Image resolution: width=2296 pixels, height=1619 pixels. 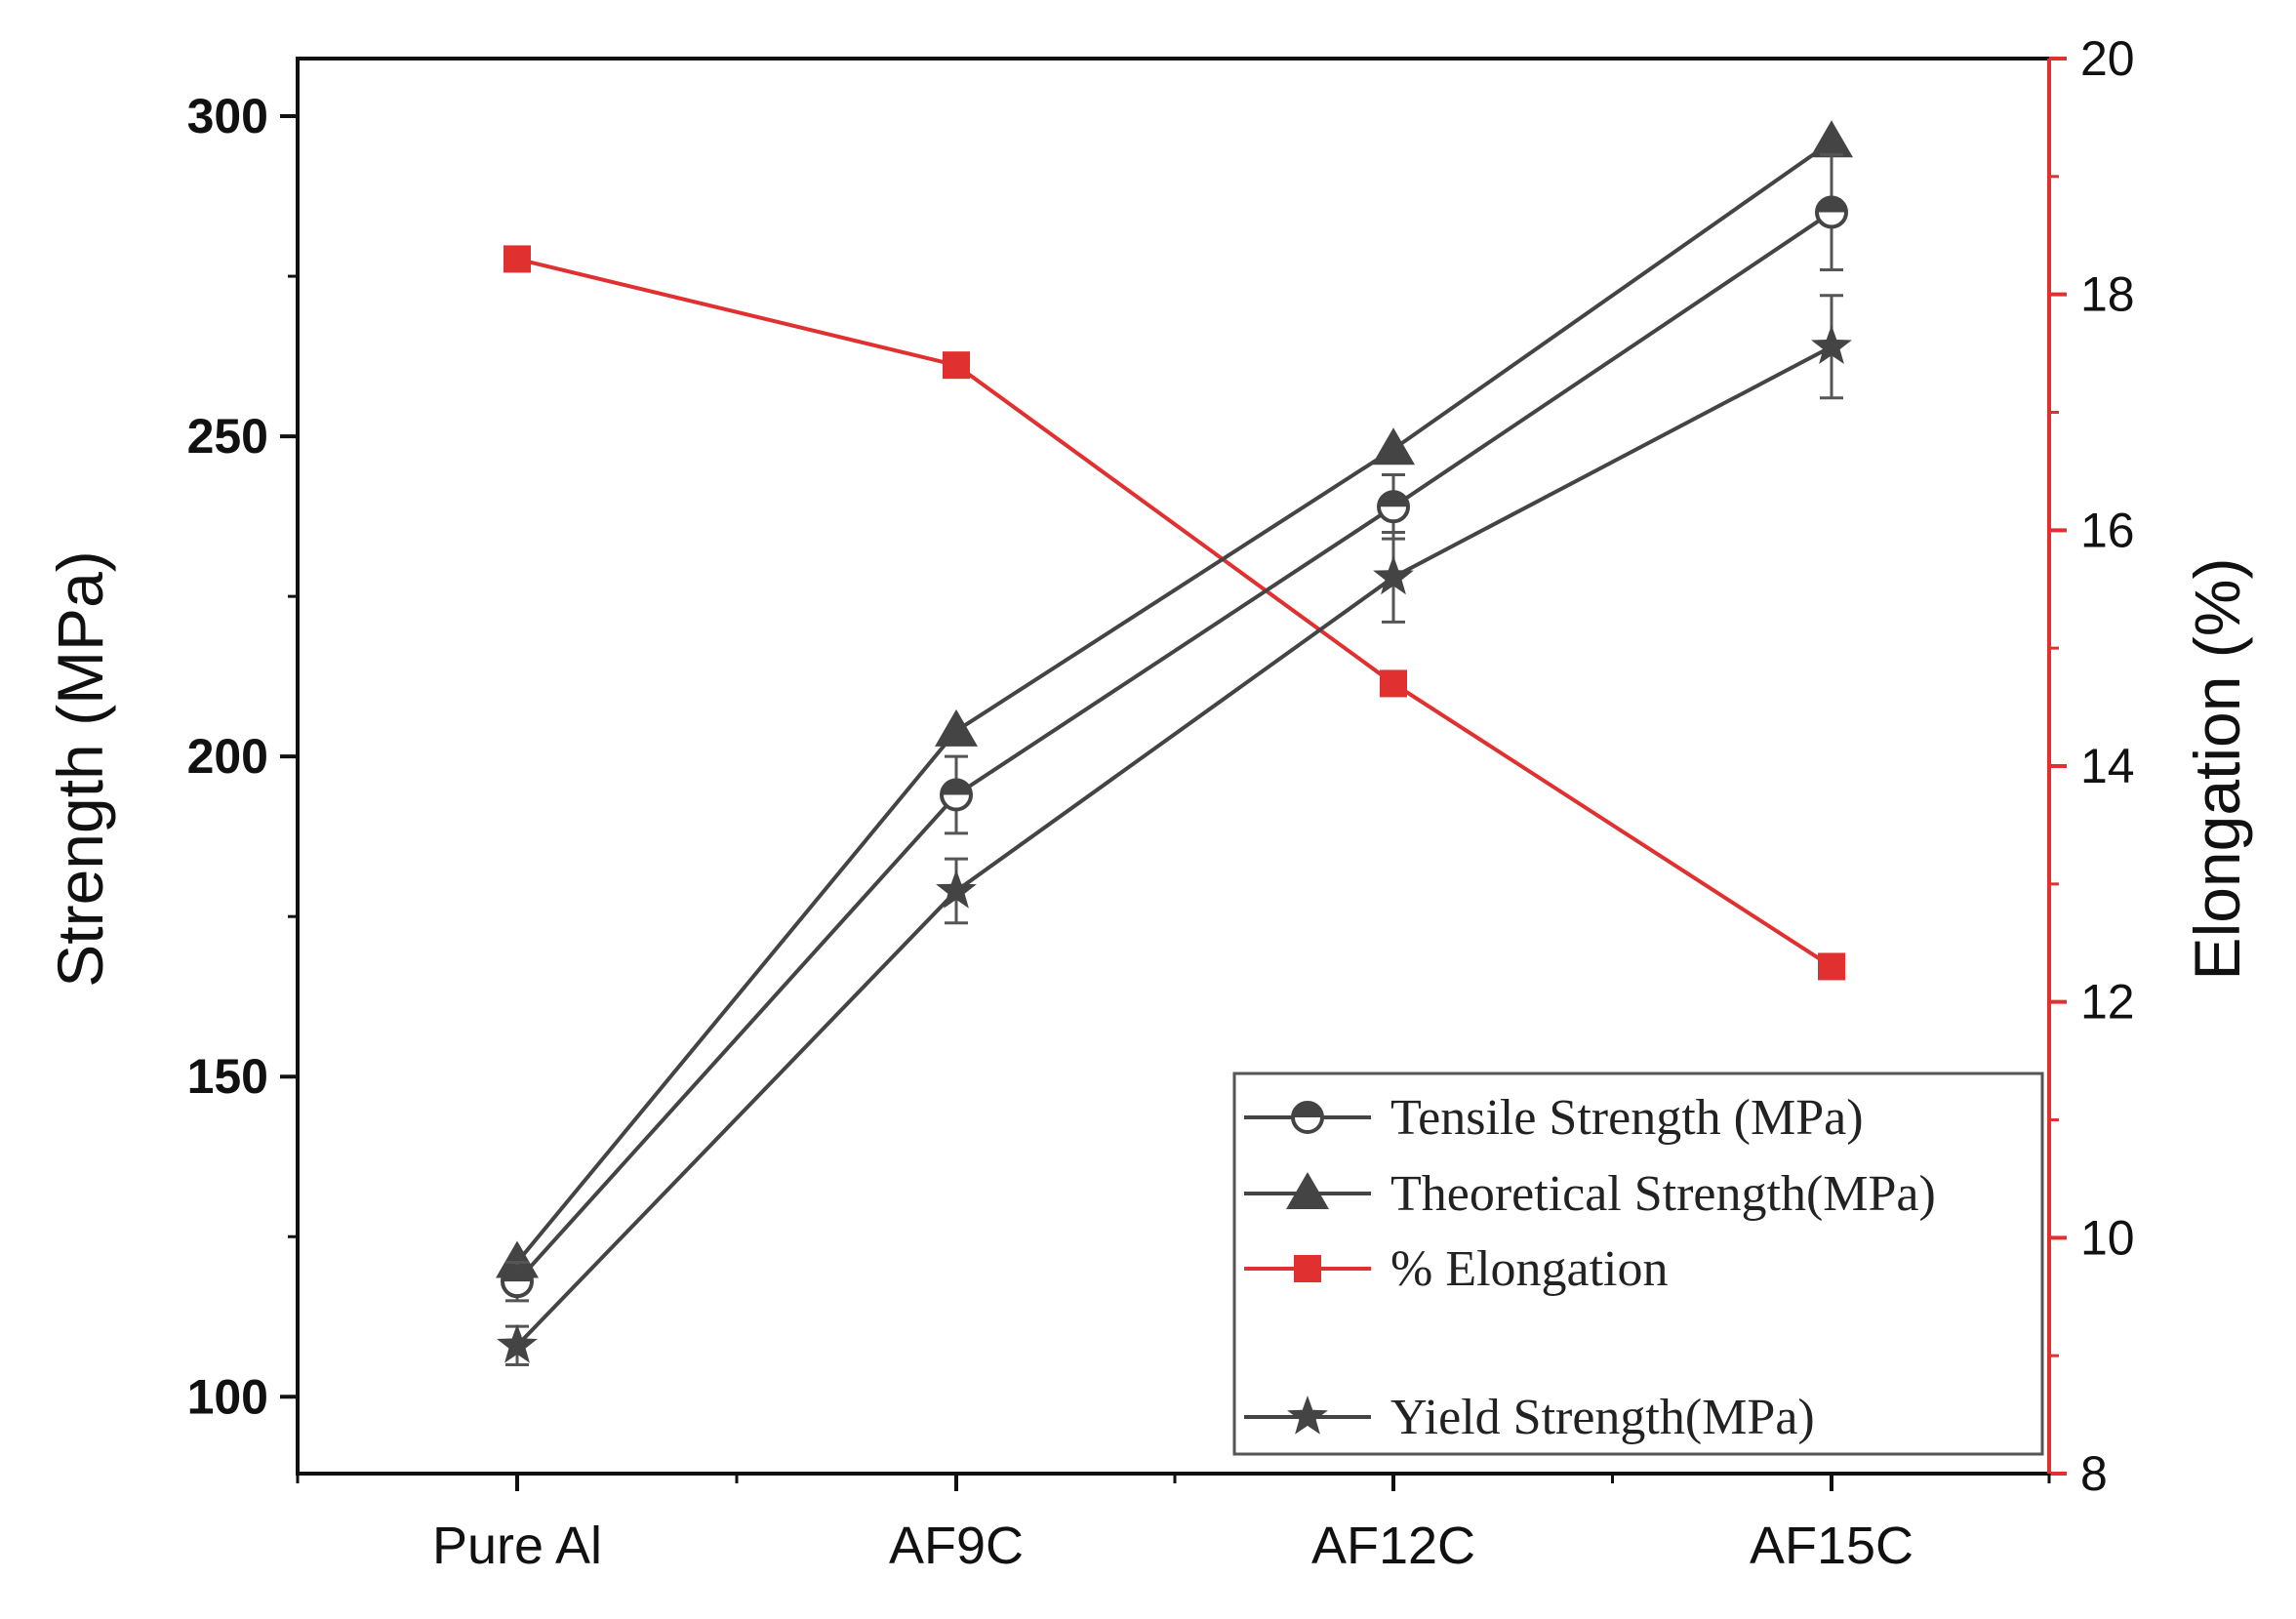 What do you see at coordinates (1393, 1546) in the screenshot?
I see `x-tick-label: AF12C` at bounding box center [1393, 1546].